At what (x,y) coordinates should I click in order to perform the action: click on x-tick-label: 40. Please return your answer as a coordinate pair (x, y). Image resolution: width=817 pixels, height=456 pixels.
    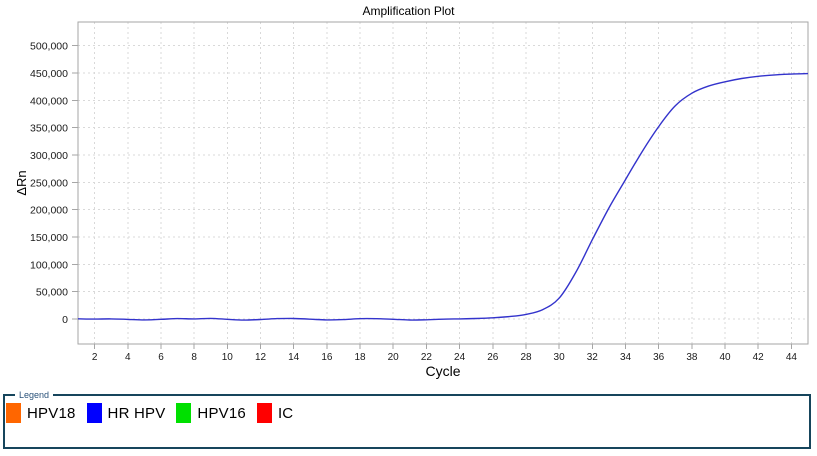
    Looking at the image, I should click on (725, 357).